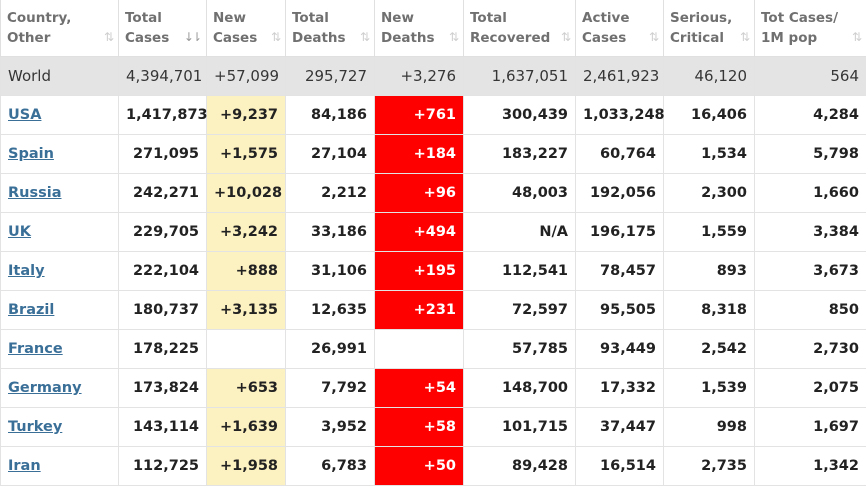 The height and width of the screenshot is (486, 866). I want to click on country-link: Brazil, so click(31, 310).